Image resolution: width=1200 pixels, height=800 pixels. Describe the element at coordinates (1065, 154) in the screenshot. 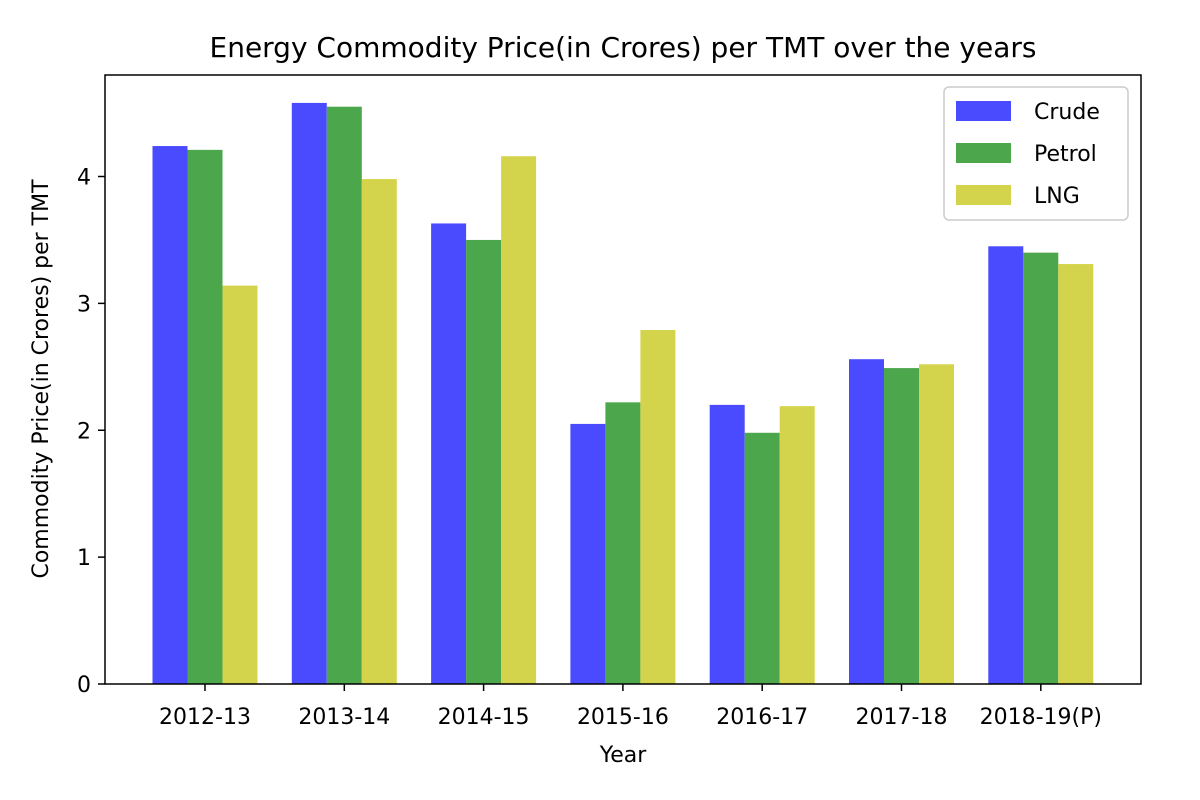

I see `legend-label-petrol: Petrol` at that location.